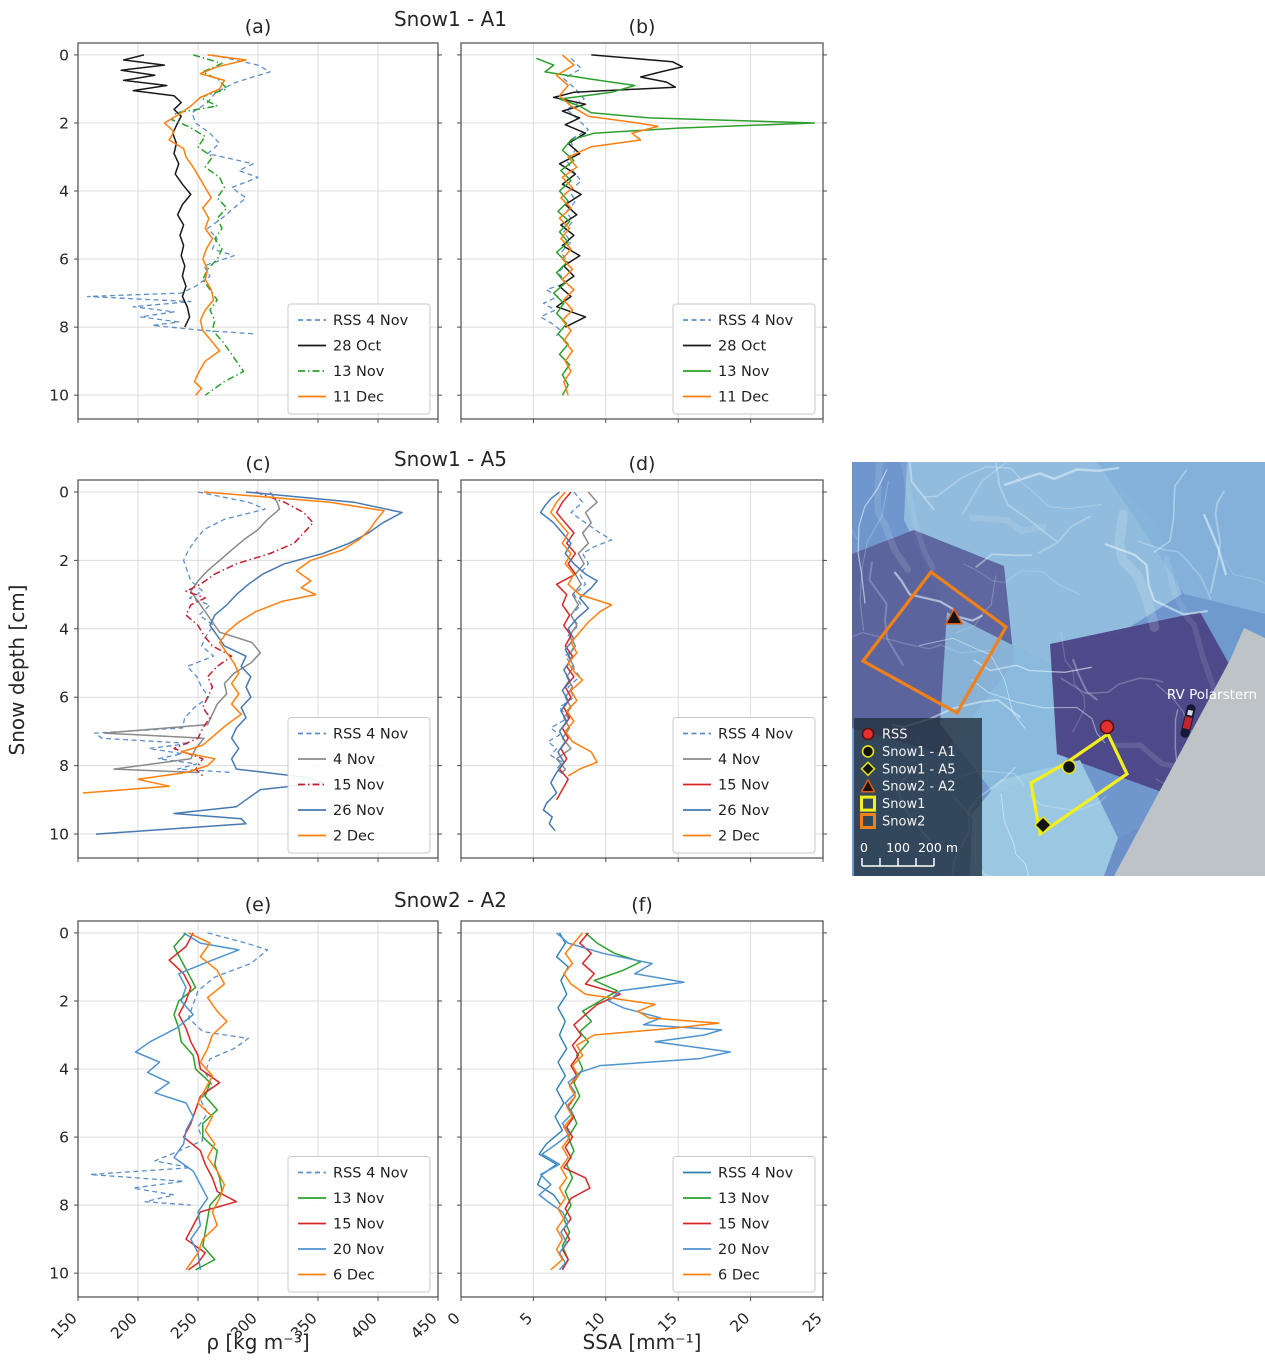 The width and height of the screenshot is (1265, 1368). Describe the element at coordinates (642, 464) in the screenshot. I see `subplot-label-d: (d)` at that location.